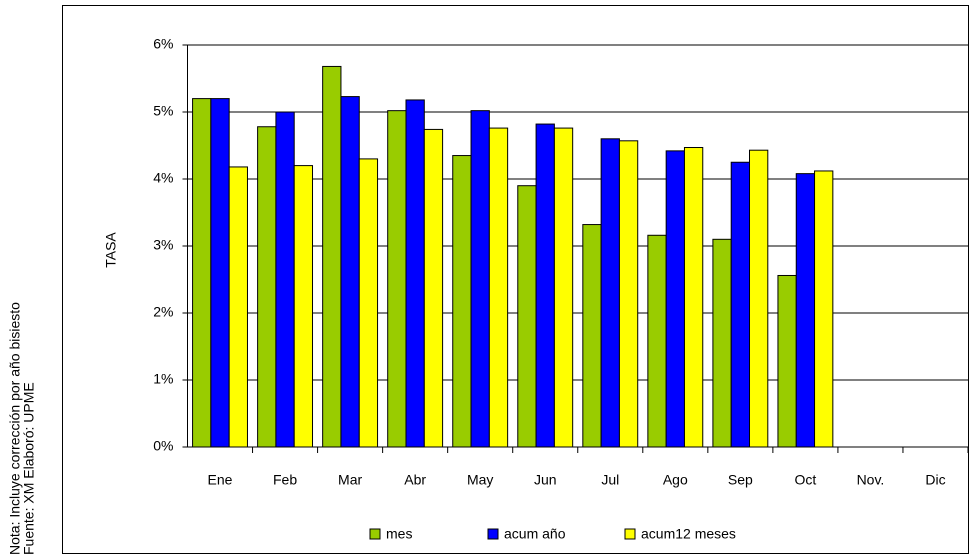 Image resolution: width=972 pixels, height=559 pixels. I want to click on y-tick-label: 4%, so click(163, 178).